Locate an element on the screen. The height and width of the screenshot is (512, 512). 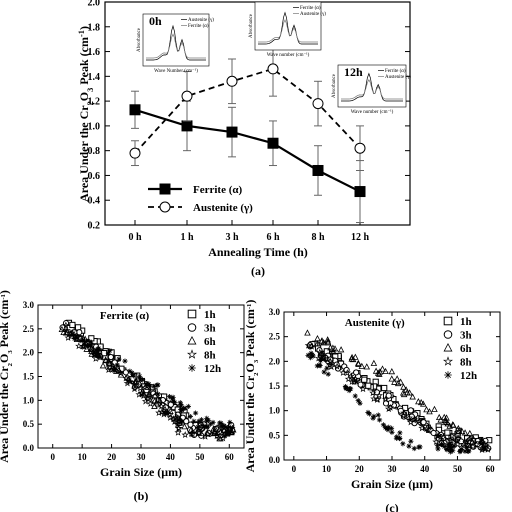
inset-y-label: Absorbance is located at coordinates (139, 39).